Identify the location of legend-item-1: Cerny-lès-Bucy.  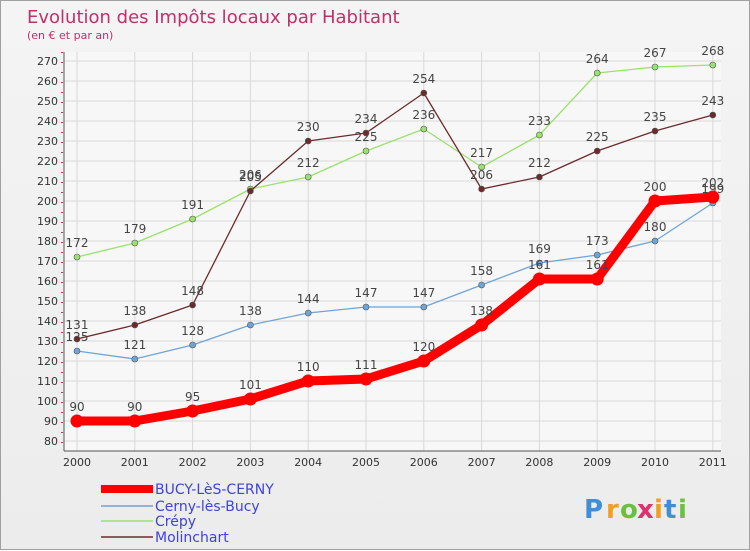
(180, 507).